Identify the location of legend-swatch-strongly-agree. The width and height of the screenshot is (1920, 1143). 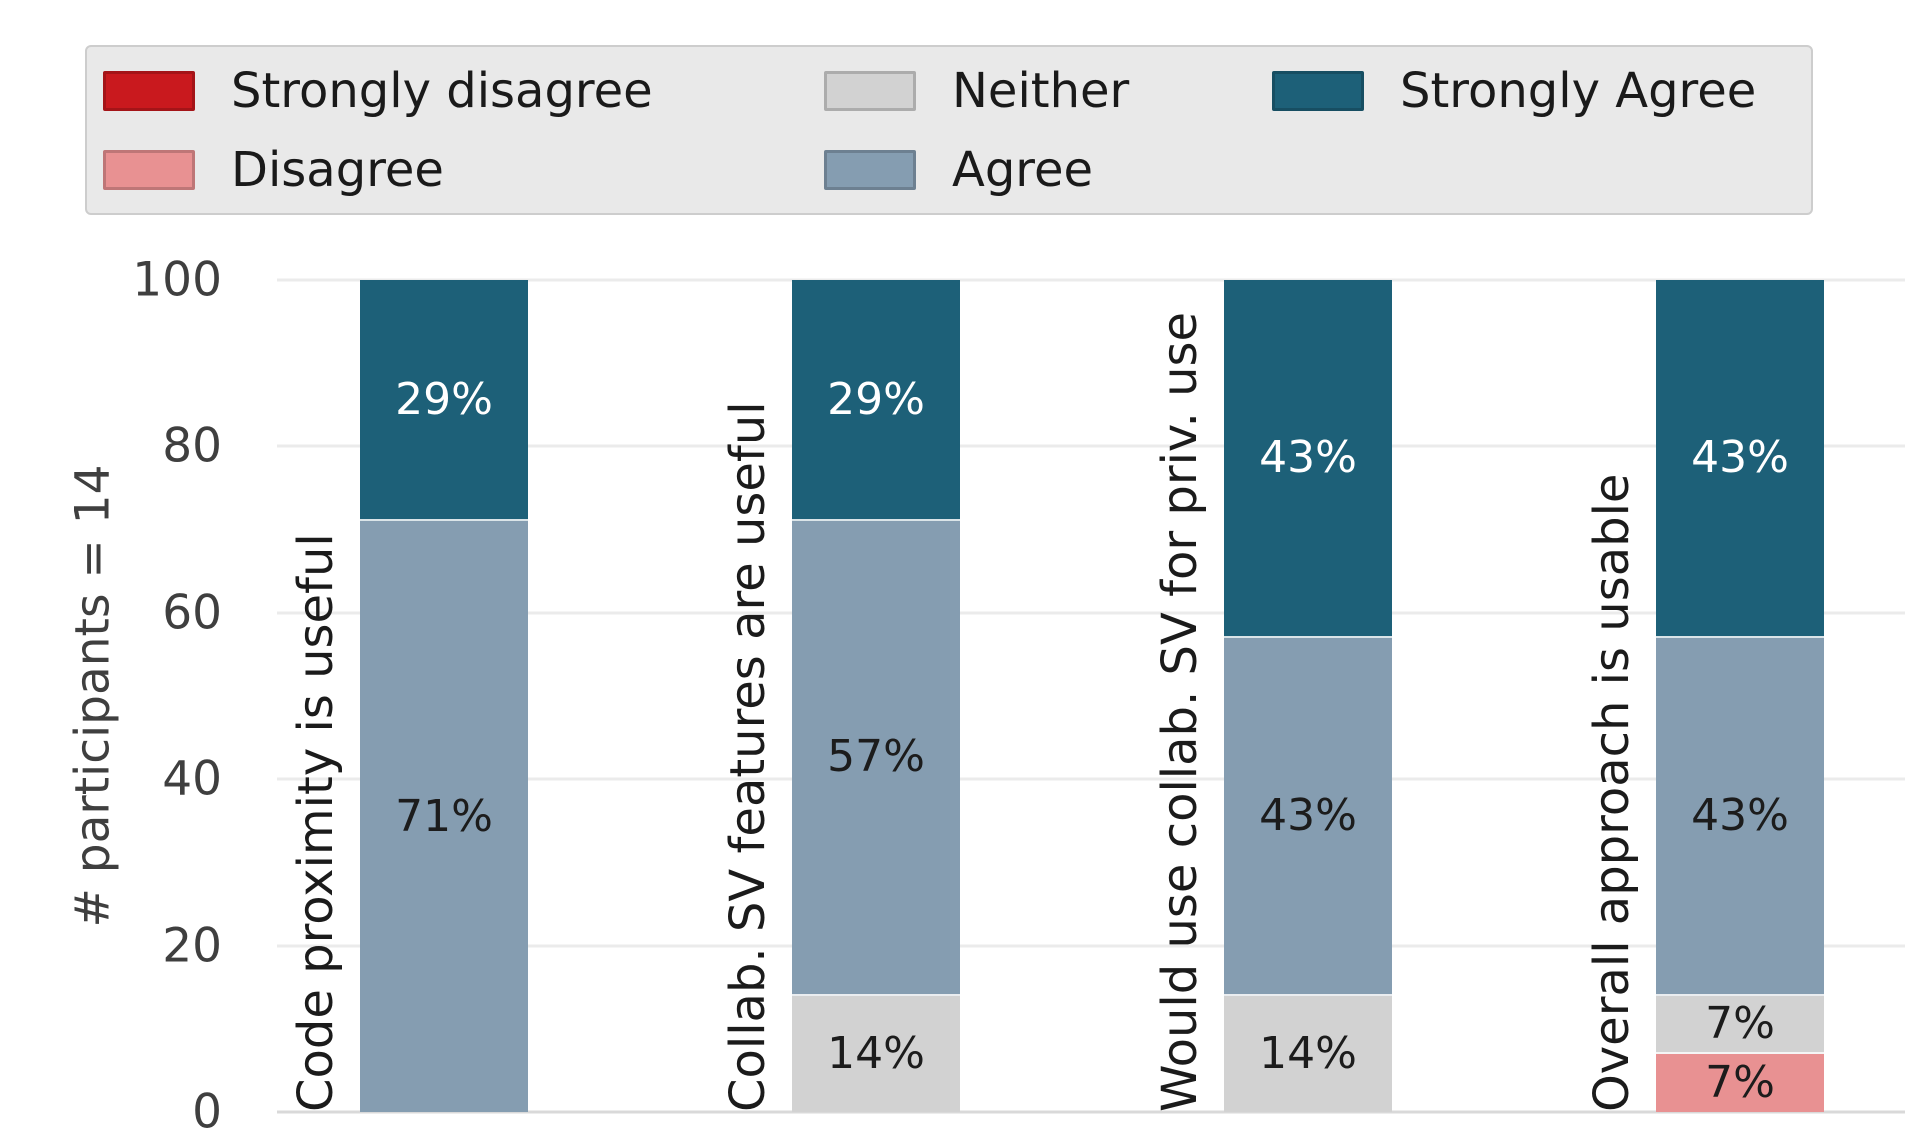
(1318, 90).